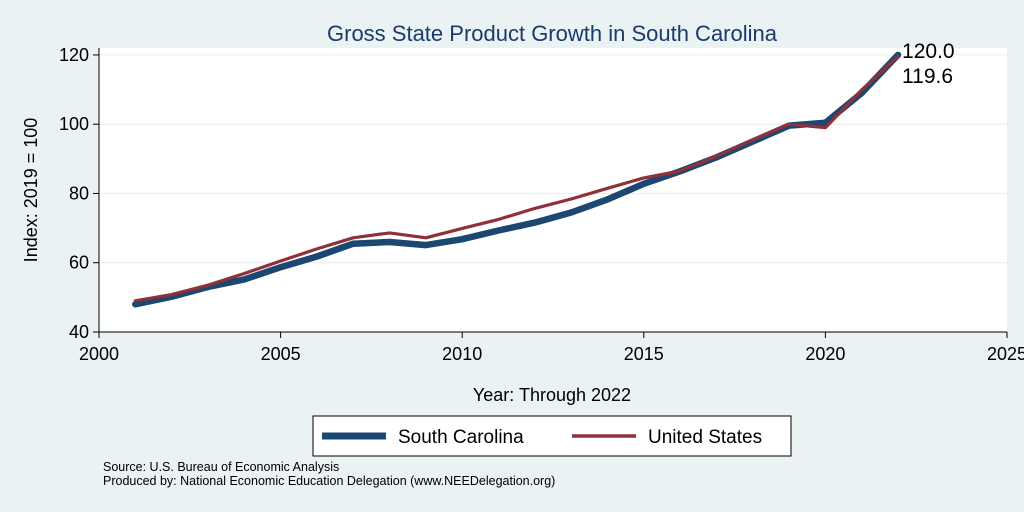 This screenshot has height=512, width=1024. Describe the element at coordinates (461, 437) in the screenshot. I see `legend-label-south-carolina: South Carolina` at that location.